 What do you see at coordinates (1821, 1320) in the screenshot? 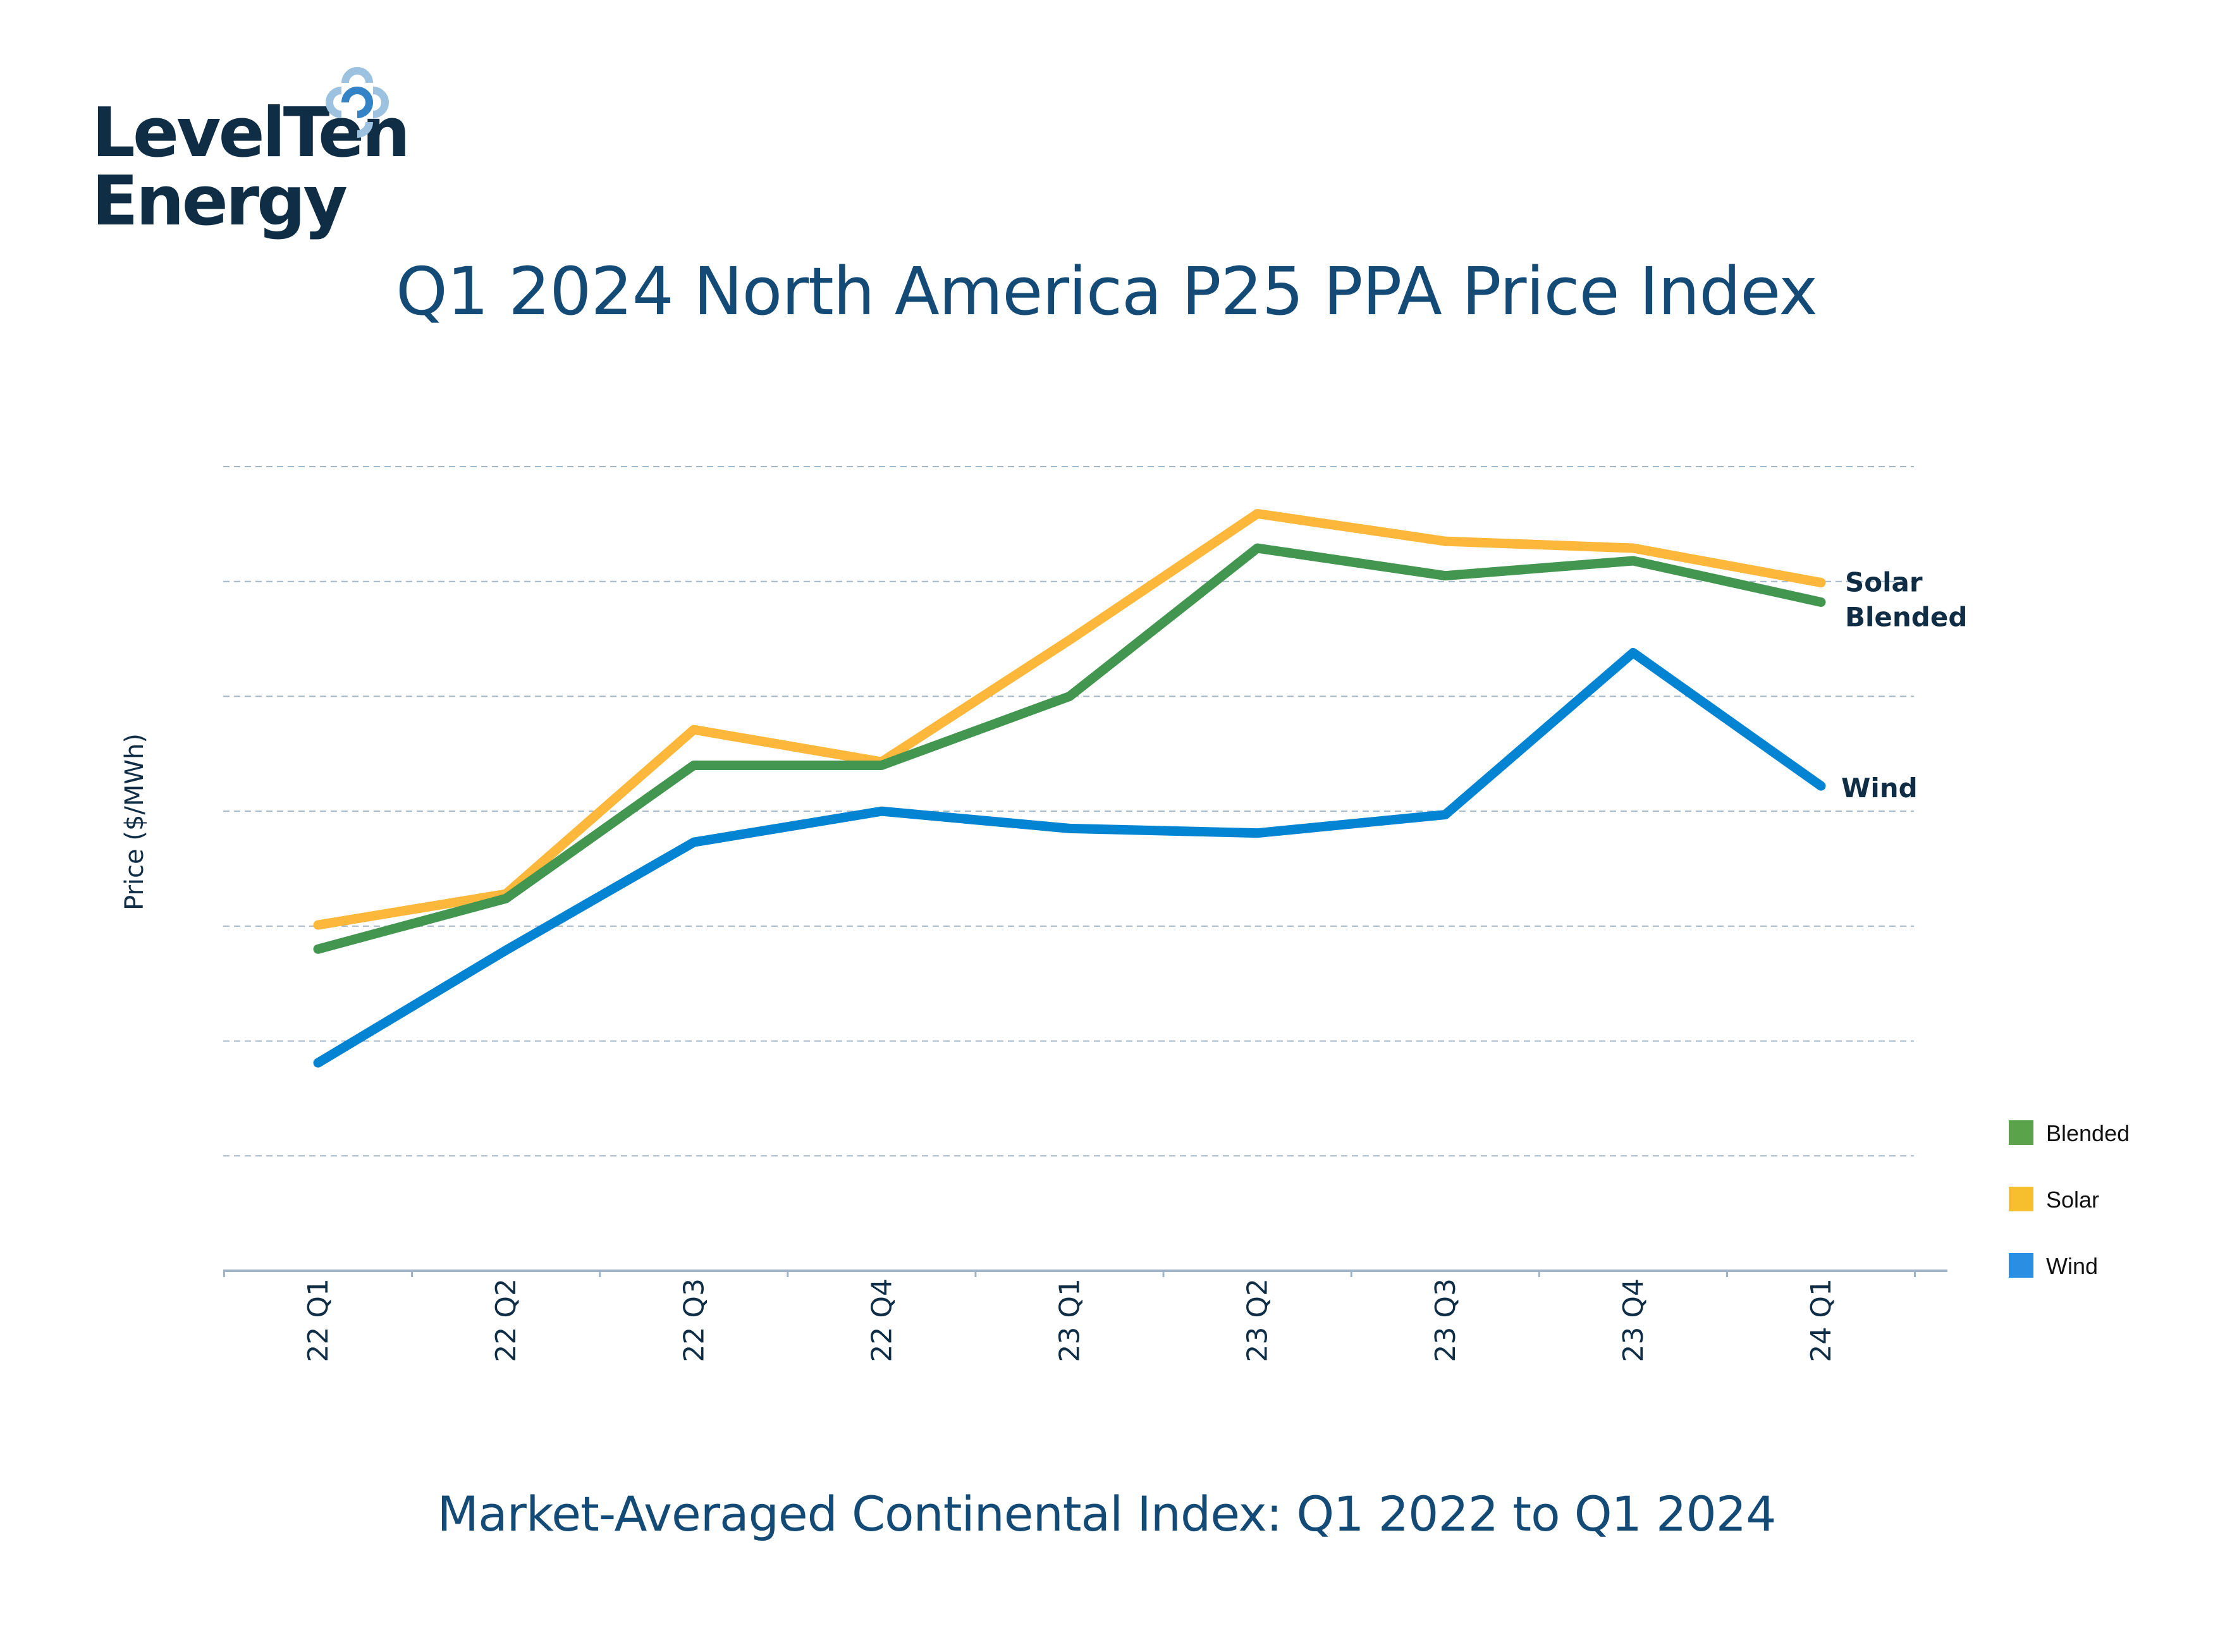
I see `x-tick-label: 24 Q1` at bounding box center [1821, 1320].